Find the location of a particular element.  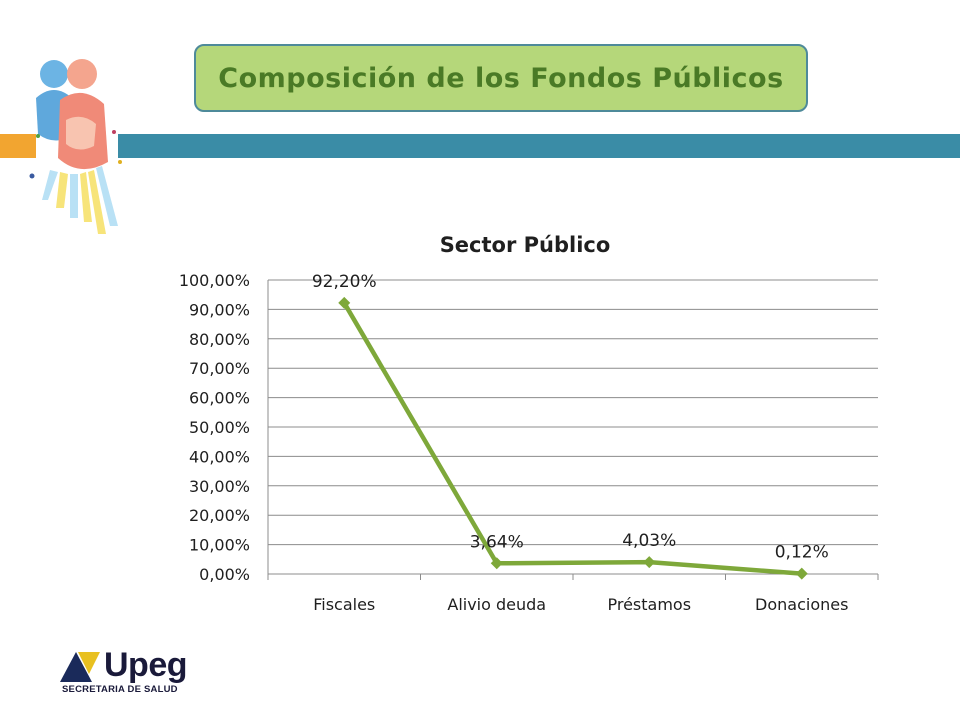

data-label: 0,12% is located at coordinates (802, 553).